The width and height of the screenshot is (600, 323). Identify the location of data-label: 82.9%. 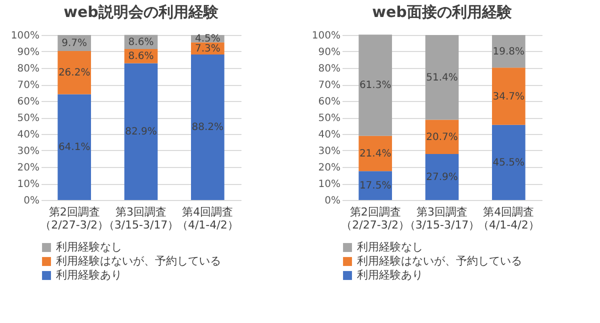
(141, 132).